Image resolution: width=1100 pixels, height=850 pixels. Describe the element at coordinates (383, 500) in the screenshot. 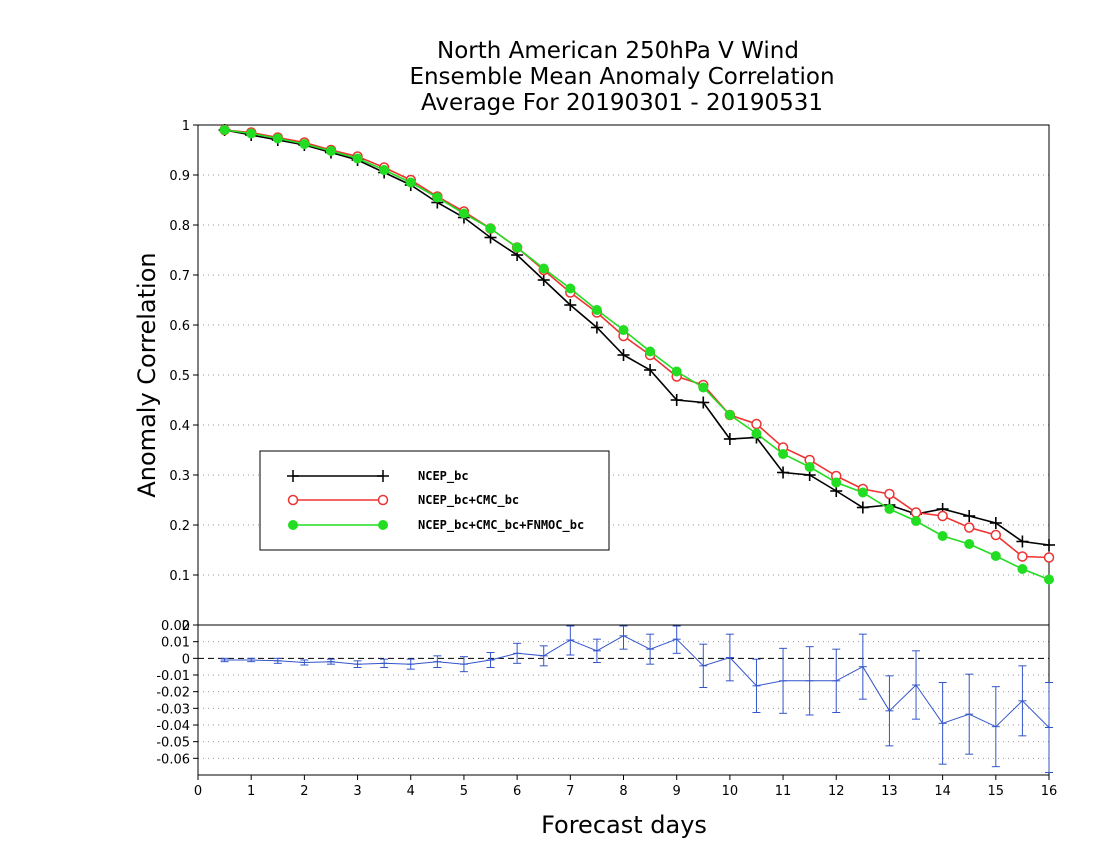

I see `legend-marker-ncep-cmc-right` at that location.